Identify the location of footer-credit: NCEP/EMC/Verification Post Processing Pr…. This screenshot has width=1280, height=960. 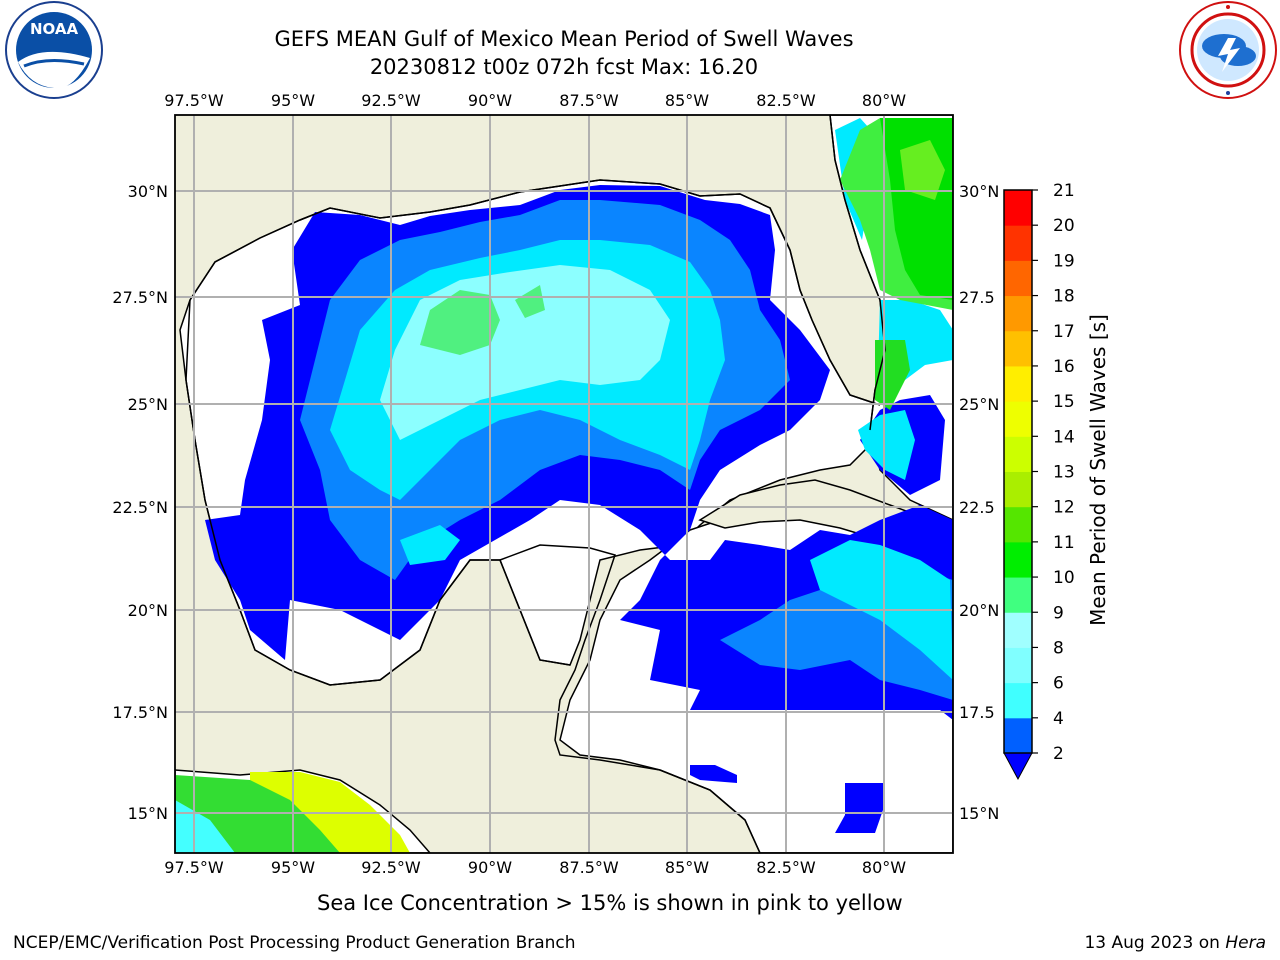
(294, 943).